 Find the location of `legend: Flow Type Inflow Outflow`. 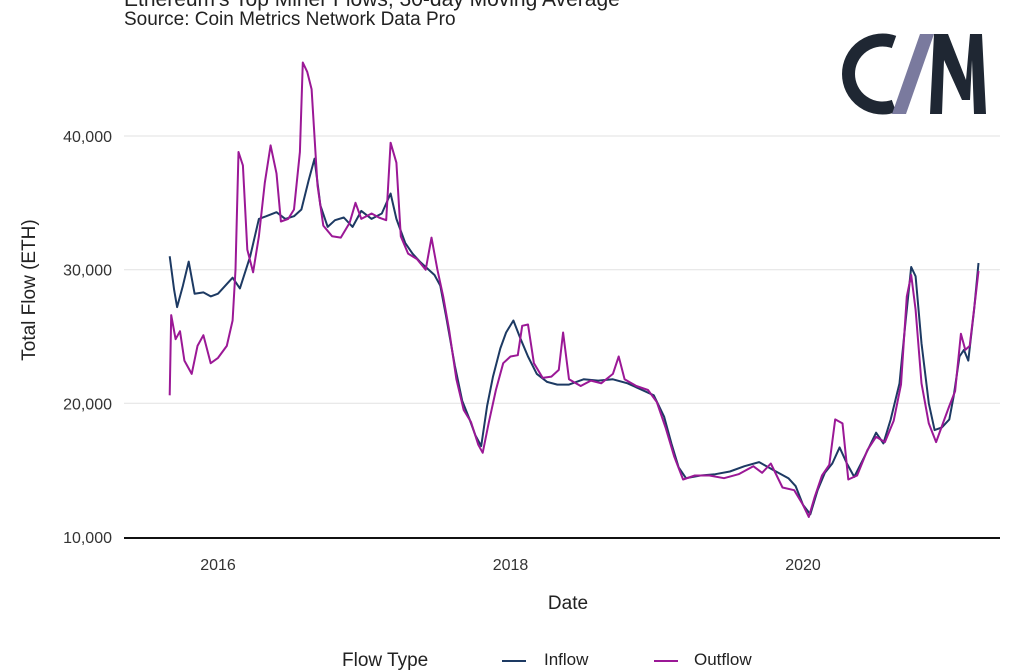

legend: Flow Type Inflow Outflow is located at coordinates (512, 659).